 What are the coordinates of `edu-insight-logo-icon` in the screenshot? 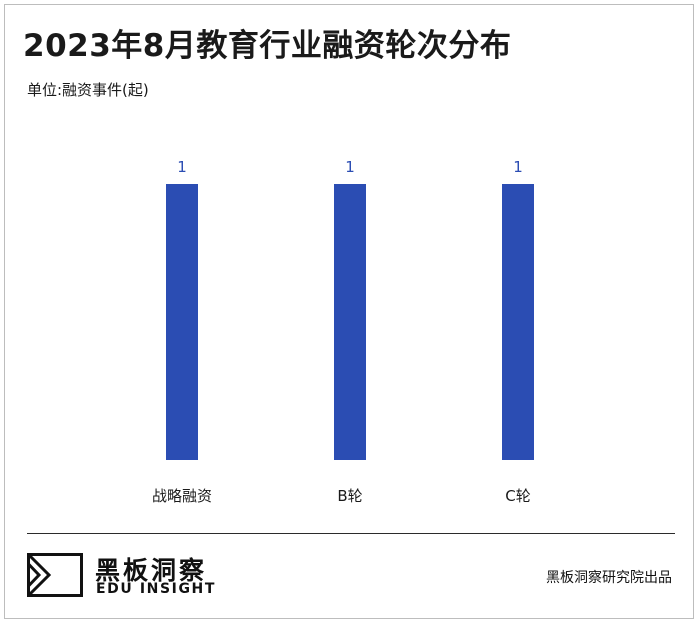 It's located at (55, 575).